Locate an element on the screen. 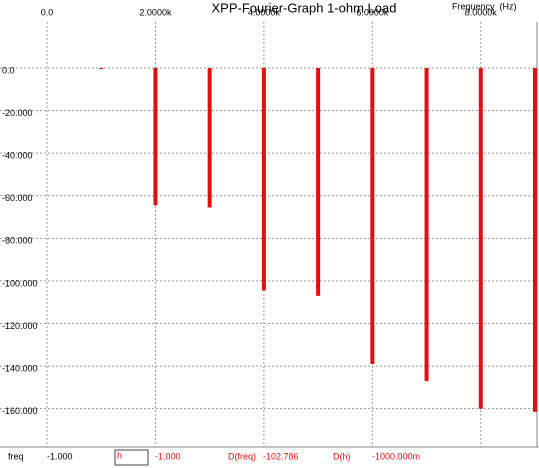  y-tick-label: -100.000 is located at coordinates (20, 283).